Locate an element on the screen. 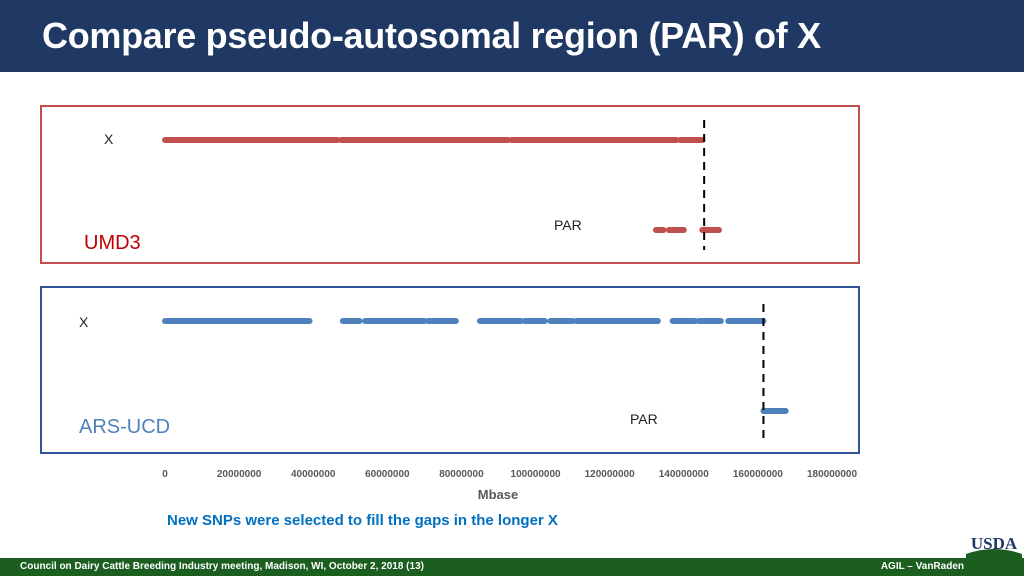 This screenshot has height=576, width=1024. ars-par-label: PAR is located at coordinates (644, 419).